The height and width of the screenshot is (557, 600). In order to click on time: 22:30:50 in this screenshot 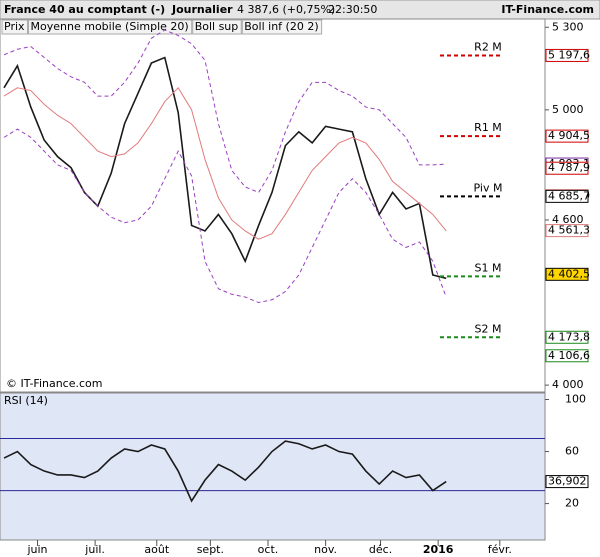, I will do `click(352, 9)`.